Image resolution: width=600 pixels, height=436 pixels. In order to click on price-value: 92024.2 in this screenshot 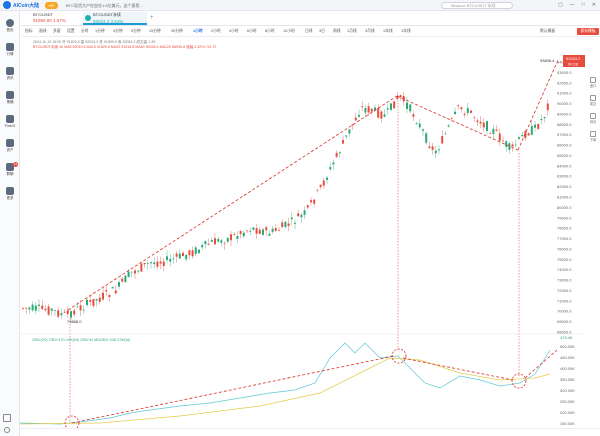, I will do `click(101, 21)`.